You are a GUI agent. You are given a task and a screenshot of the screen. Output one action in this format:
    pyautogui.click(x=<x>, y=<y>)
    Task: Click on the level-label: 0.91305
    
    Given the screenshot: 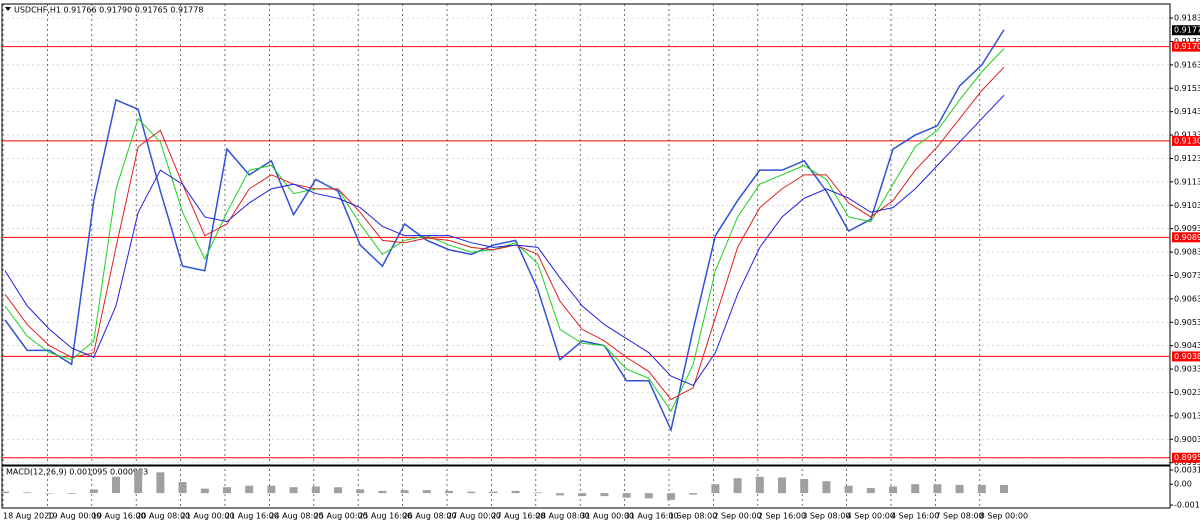 What is the action you would take?
    pyautogui.click(x=1187, y=140)
    